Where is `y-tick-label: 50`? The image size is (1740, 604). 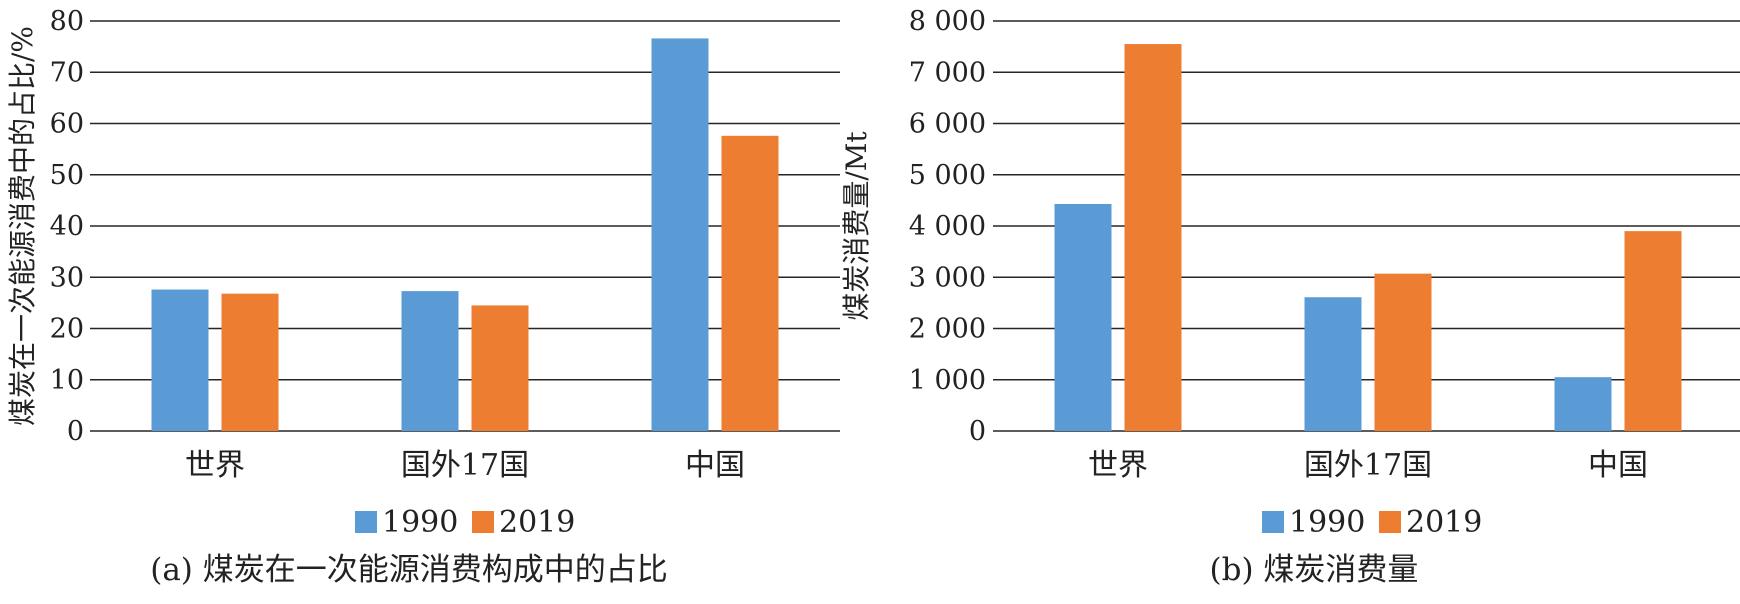
y-tick-label: 50 is located at coordinates (67, 175).